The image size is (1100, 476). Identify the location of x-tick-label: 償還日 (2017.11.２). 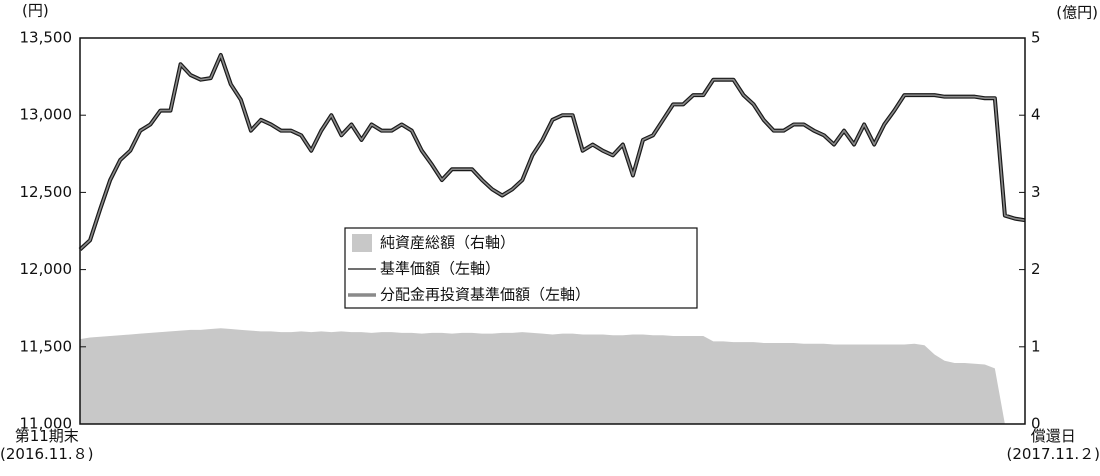
(1053, 445).